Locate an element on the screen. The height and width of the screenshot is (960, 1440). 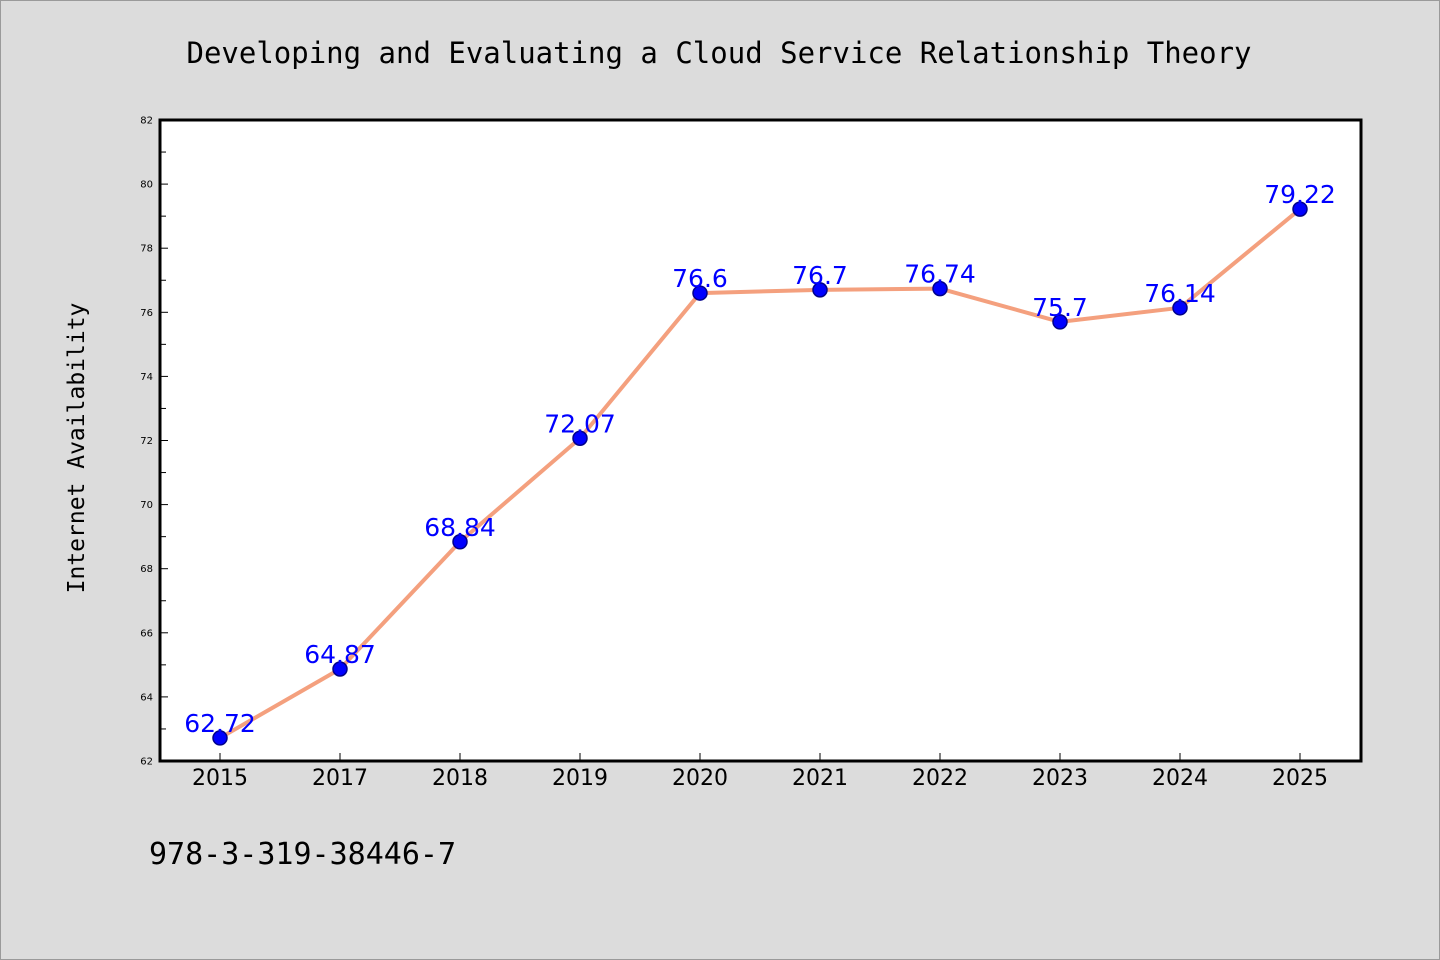
y-tick-label: 72 is located at coordinates (146, 441).